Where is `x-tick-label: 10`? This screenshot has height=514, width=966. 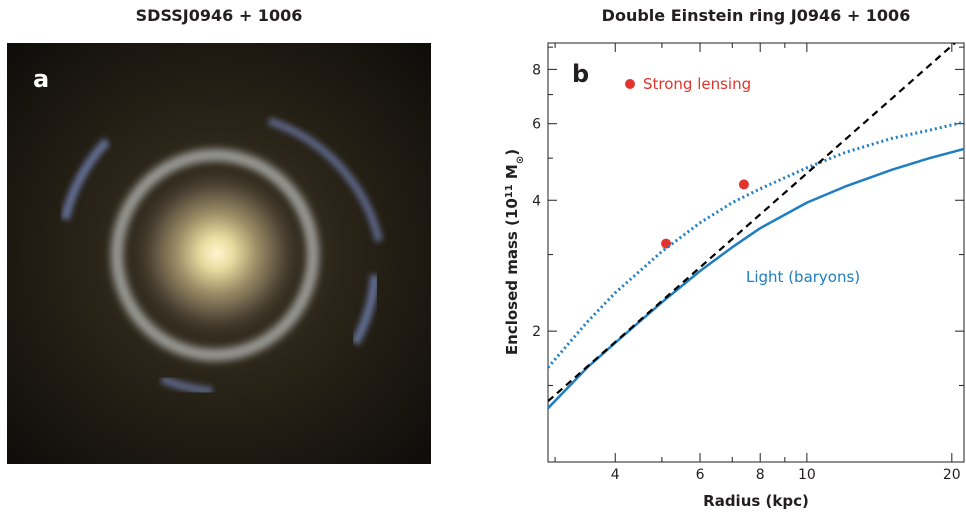
x-tick-label: 10 is located at coordinates (807, 475).